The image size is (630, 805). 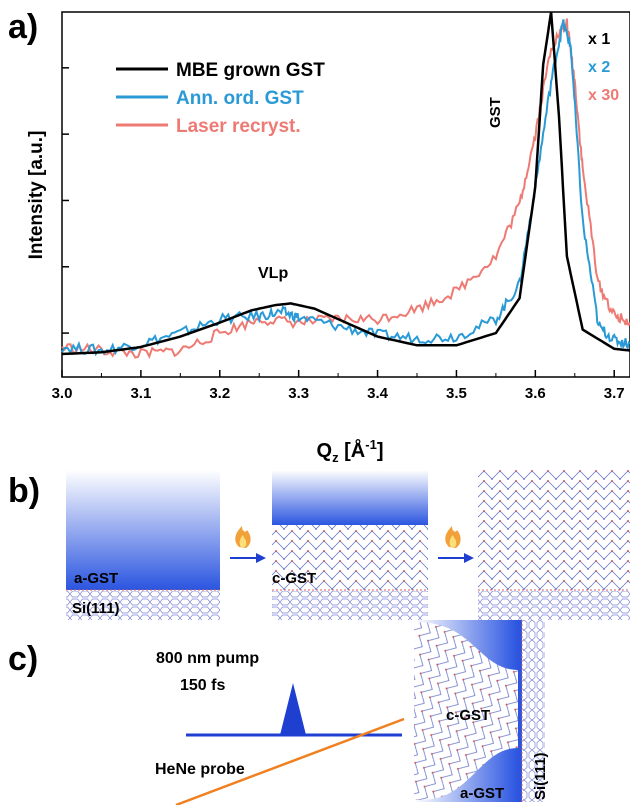 I want to click on label-a-gst-c: a-GST, so click(x=482, y=793).